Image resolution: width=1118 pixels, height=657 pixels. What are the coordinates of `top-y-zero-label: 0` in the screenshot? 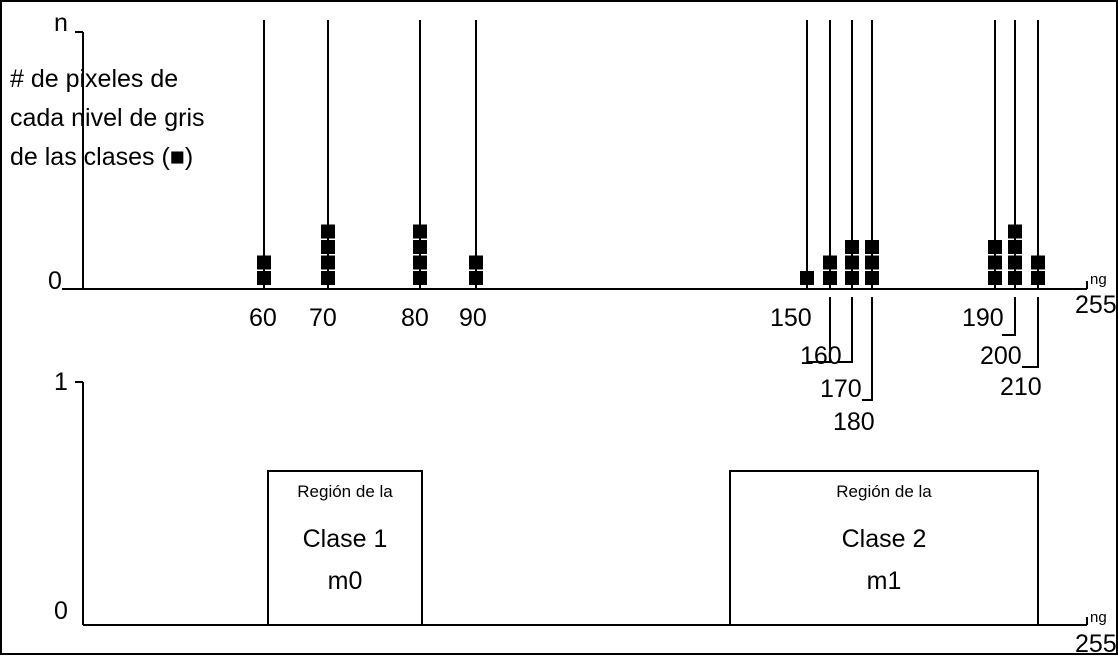 It's located at (55, 281).